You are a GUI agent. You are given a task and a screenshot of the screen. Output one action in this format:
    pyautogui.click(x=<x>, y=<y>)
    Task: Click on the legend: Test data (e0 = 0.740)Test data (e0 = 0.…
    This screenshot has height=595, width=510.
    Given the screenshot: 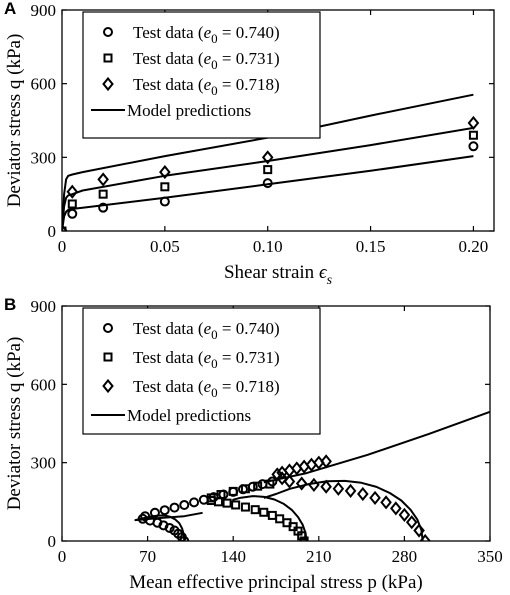 What is the action you would take?
    pyautogui.click(x=201, y=75)
    